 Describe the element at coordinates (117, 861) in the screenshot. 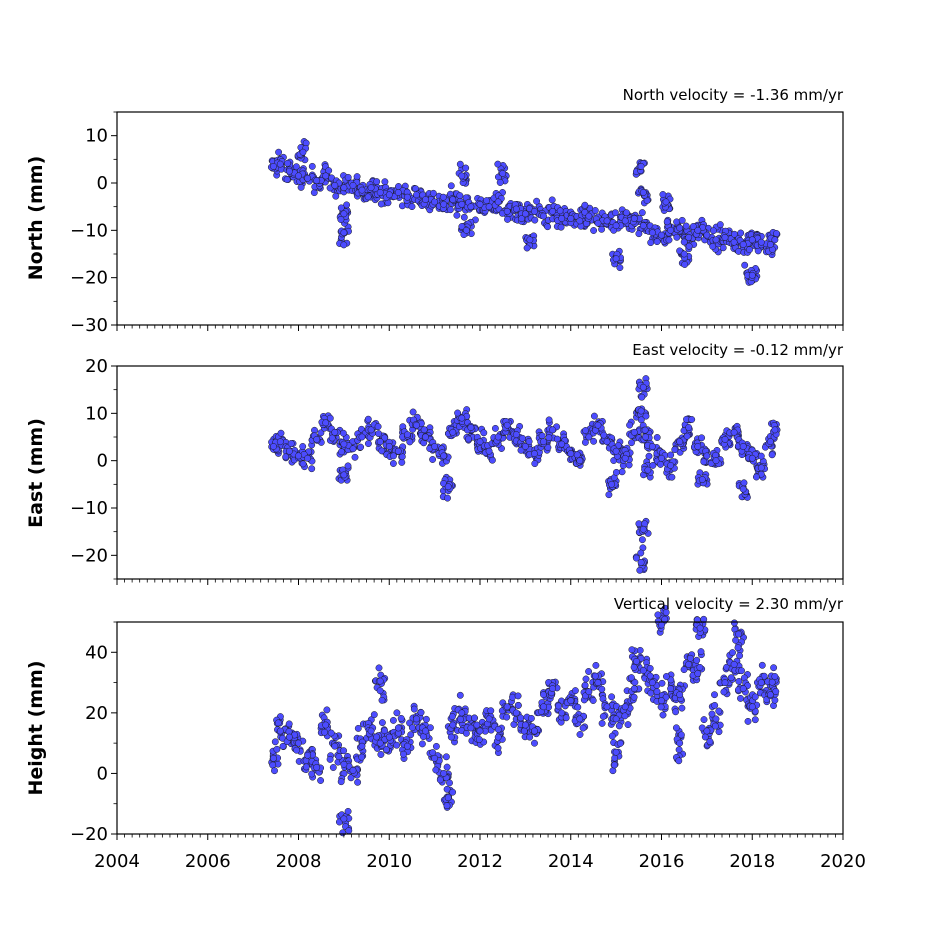

I see `xtick-label: 2004` at that location.